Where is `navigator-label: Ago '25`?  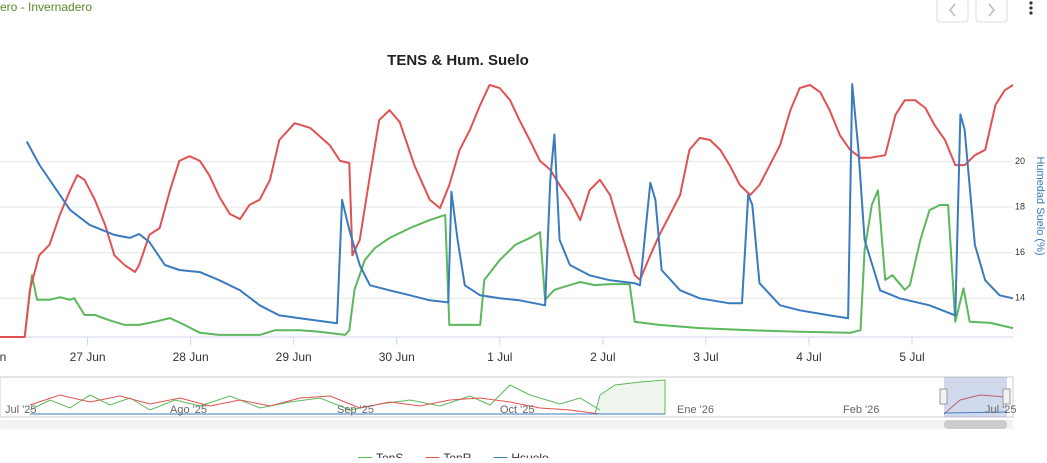 navigator-label: Ago '25 is located at coordinates (188, 410).